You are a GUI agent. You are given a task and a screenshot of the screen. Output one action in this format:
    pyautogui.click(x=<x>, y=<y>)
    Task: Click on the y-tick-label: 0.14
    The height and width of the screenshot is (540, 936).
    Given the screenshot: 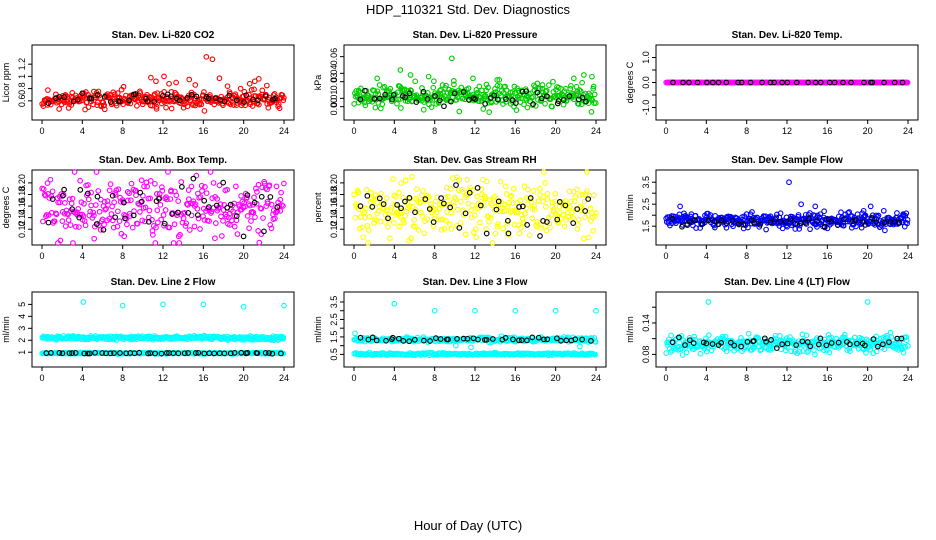 What is the action you would take?
    pyautogui.click(x=334, y=218)
    